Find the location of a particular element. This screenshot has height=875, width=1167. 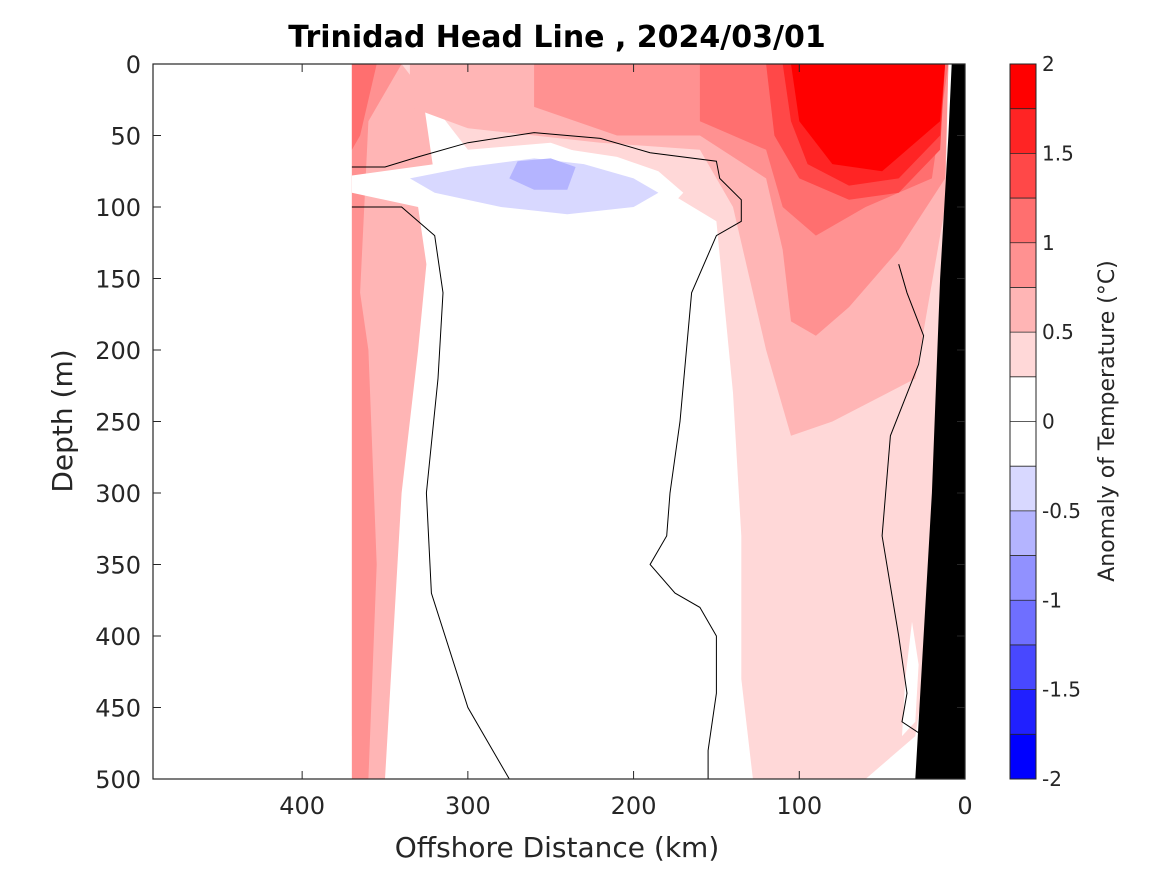

y-tick-label: 400 is located at coordinates (118, 637).